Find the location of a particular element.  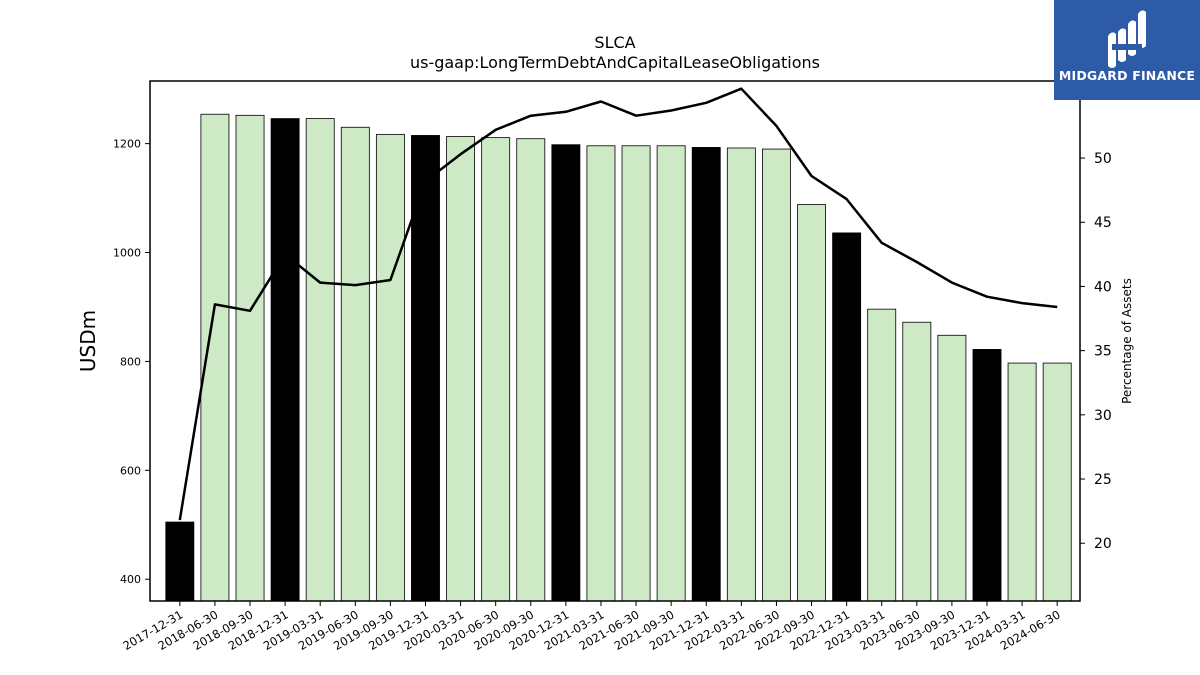

brand-name: MIDGARD FINANCE is located at coordinates (1127, 75).